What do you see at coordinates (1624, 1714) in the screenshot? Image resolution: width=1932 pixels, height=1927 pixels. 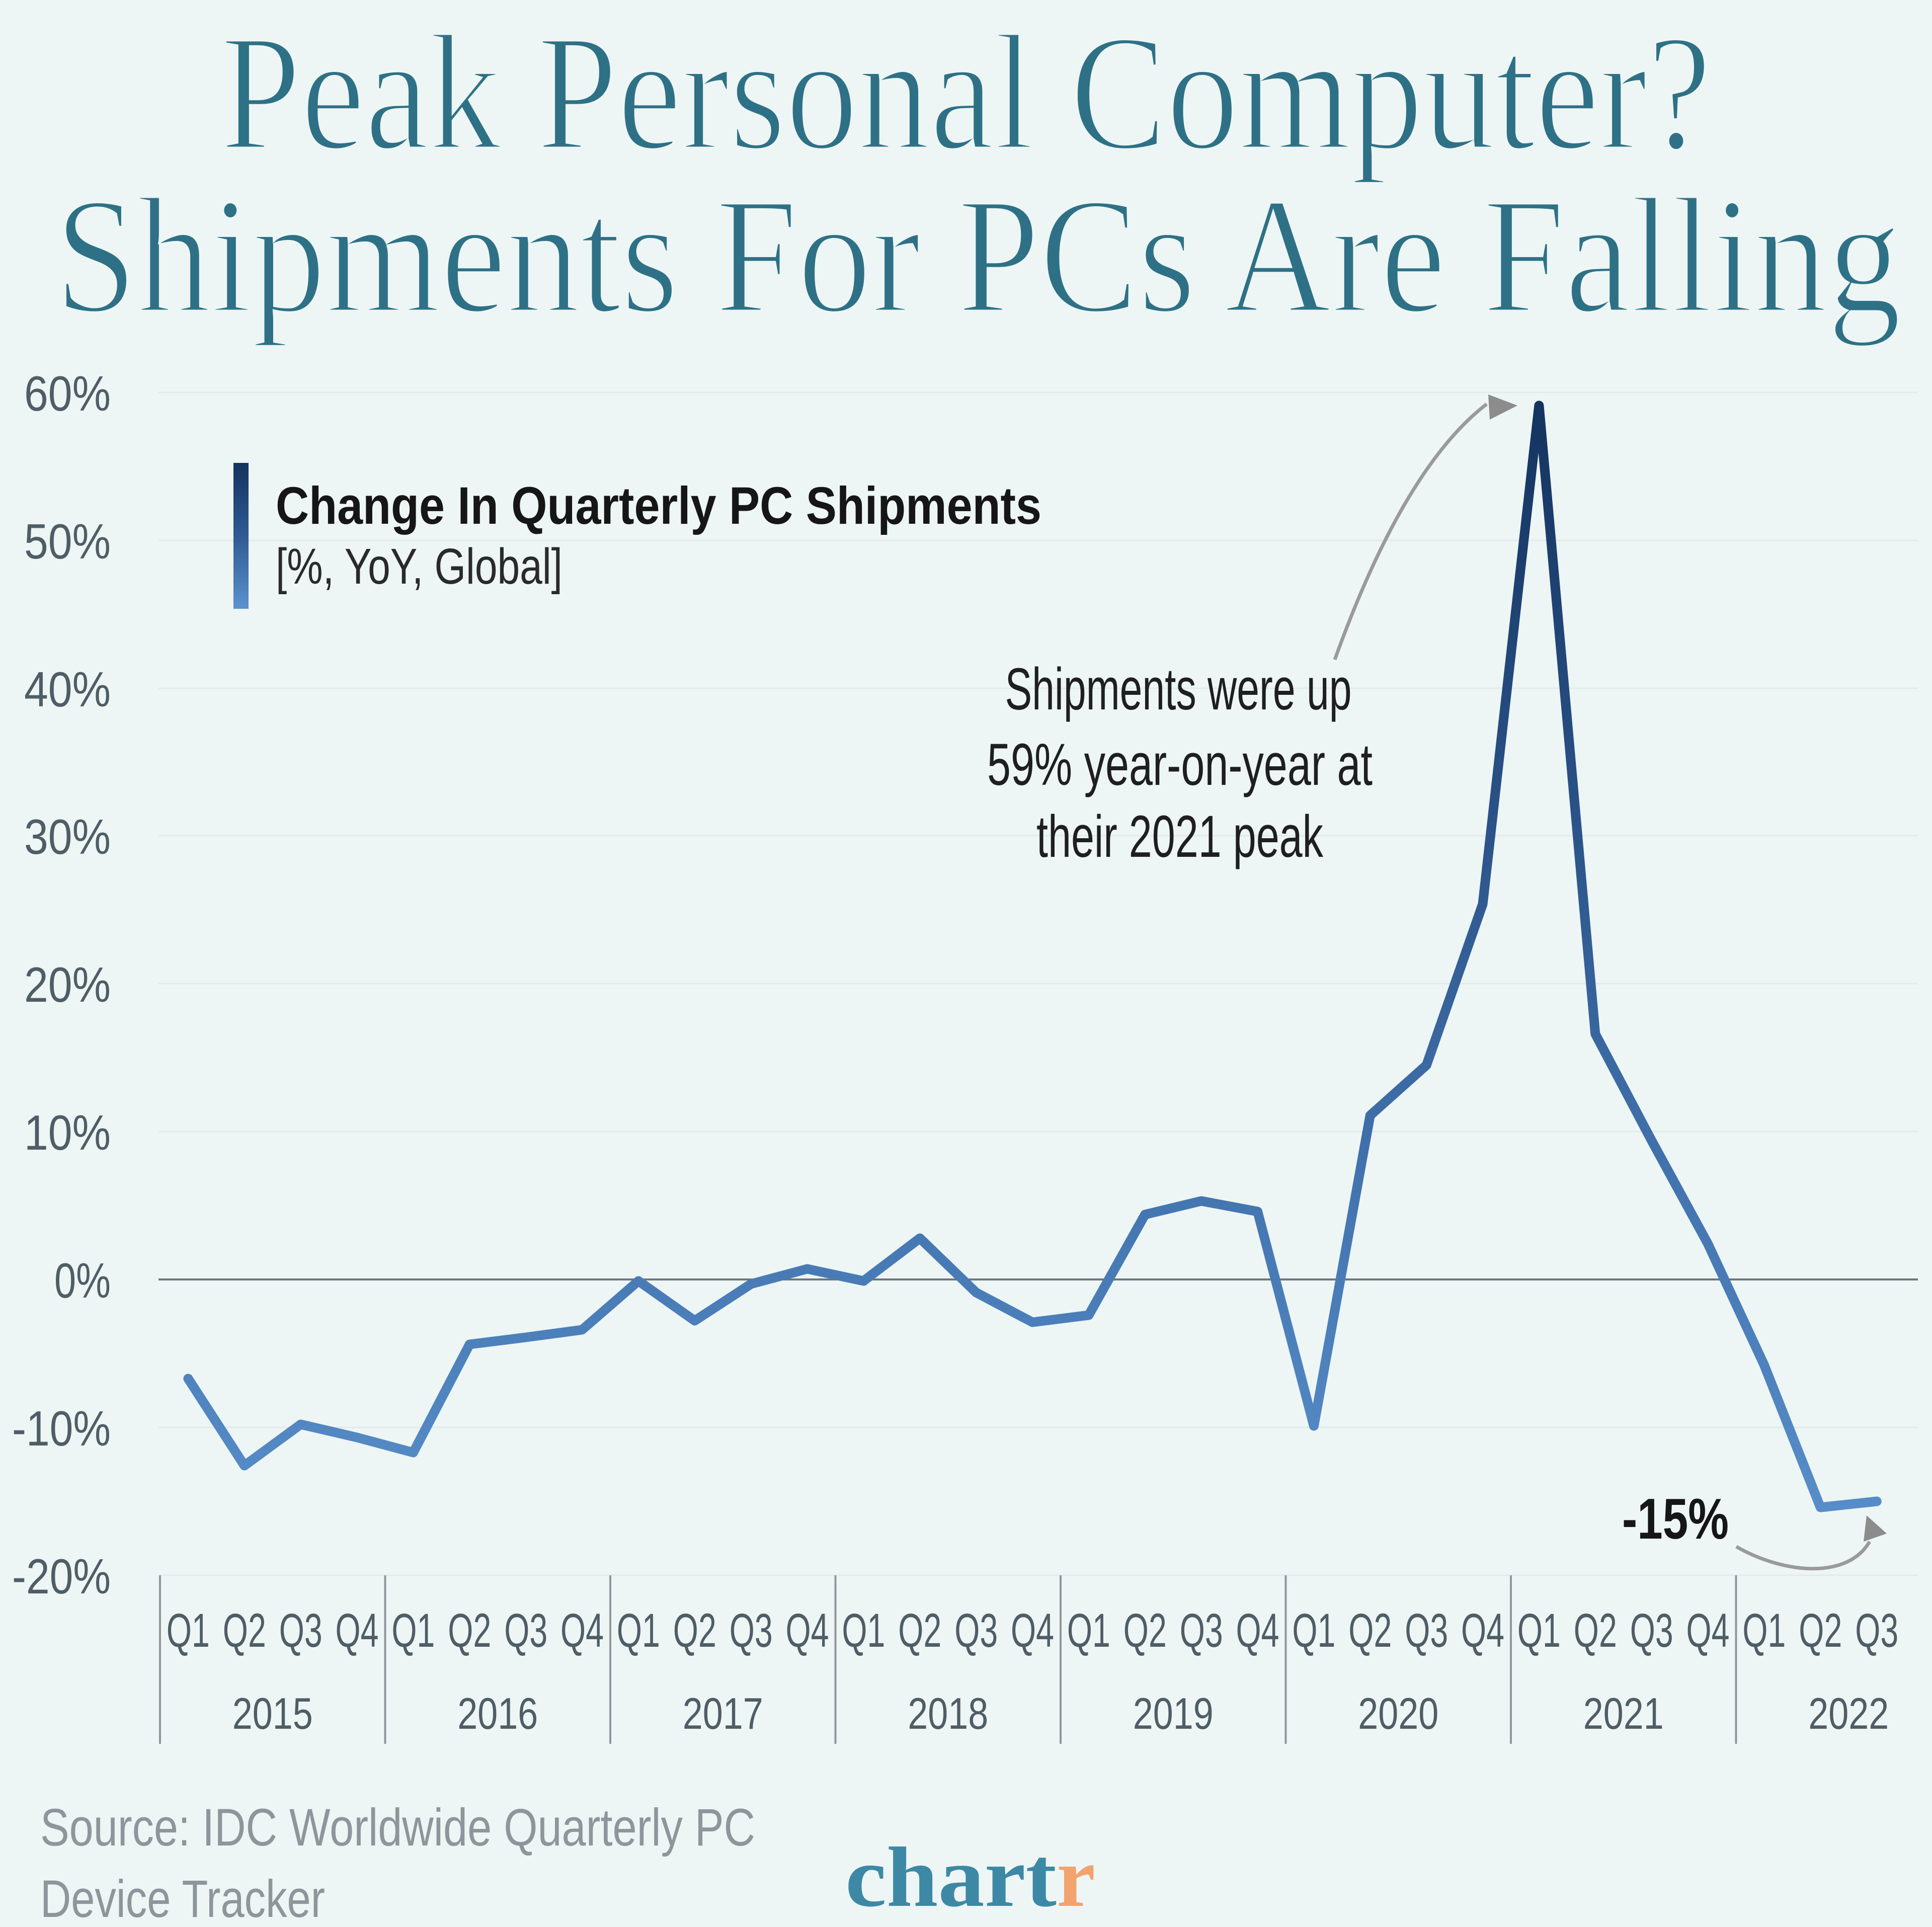 I see `svg-text: 2021` at bounding box center [1624, 1714].